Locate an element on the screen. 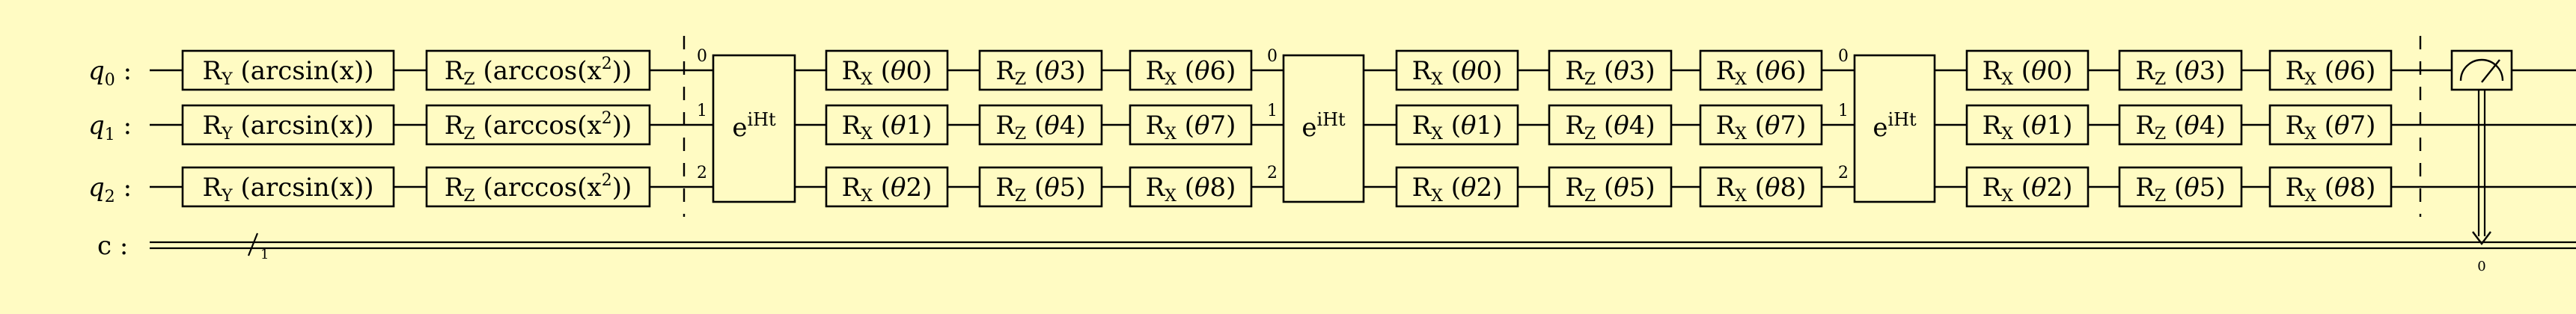  ry-encoding-gate-q0: RY (arcsin(x)) is located at coordinates (288, 70).